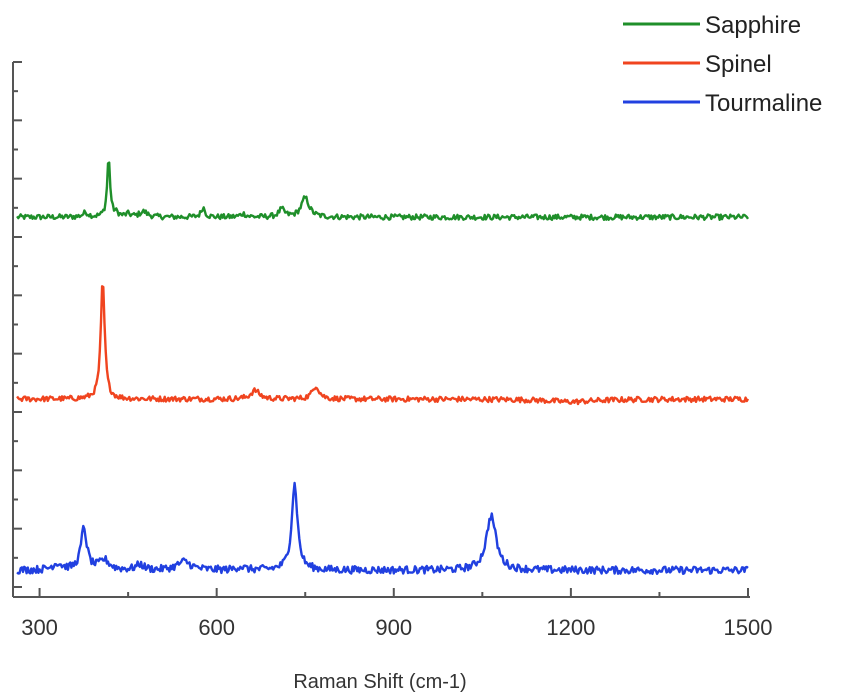  Describe the element at coordinates (748, 627) in the screenshot. I see `x-tick-label: 1500` at that location.